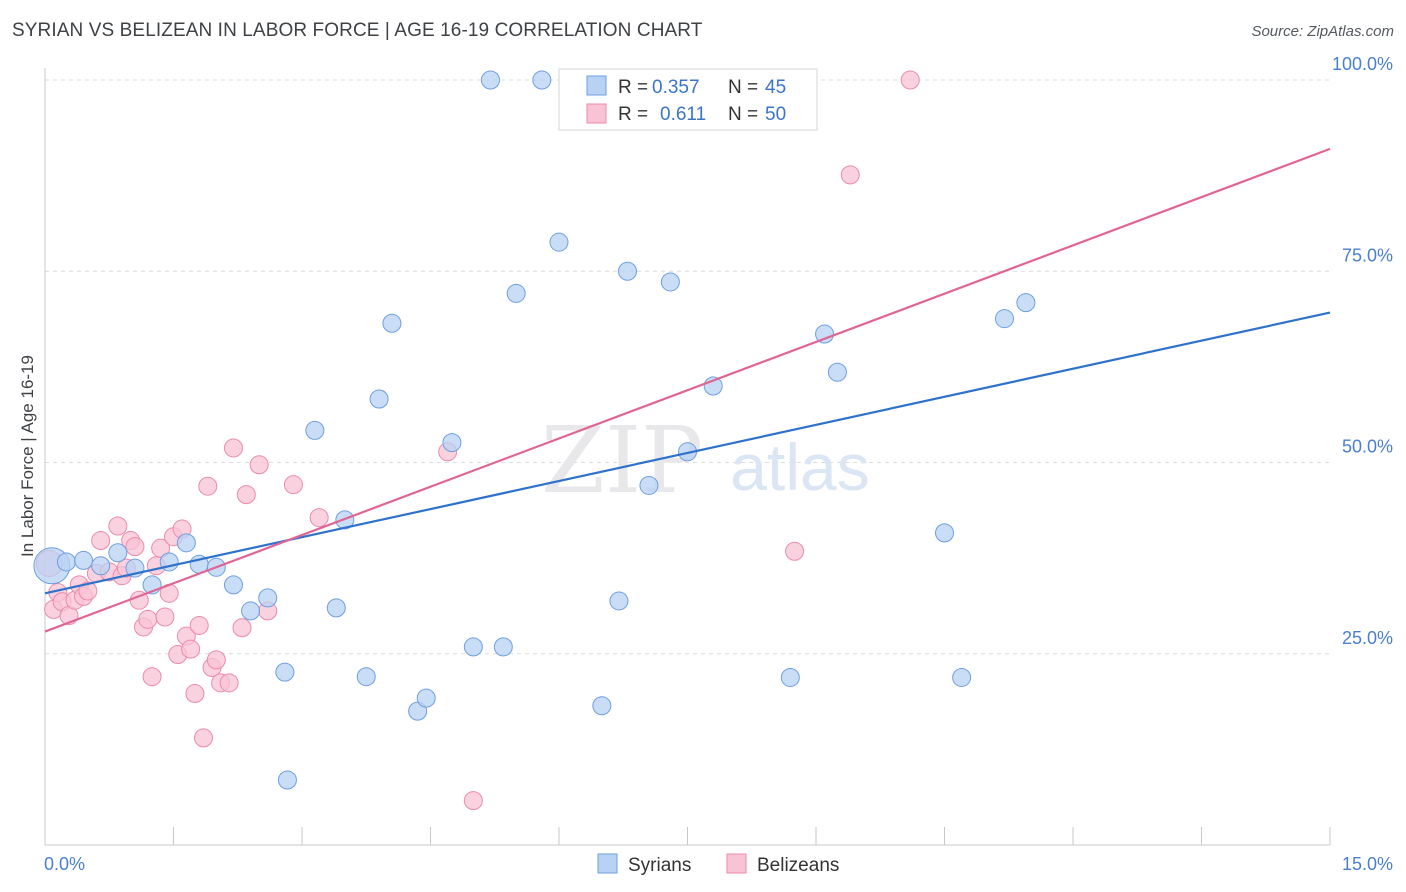  I want to click on watermark: ZIP atlas, so click(705, 460).